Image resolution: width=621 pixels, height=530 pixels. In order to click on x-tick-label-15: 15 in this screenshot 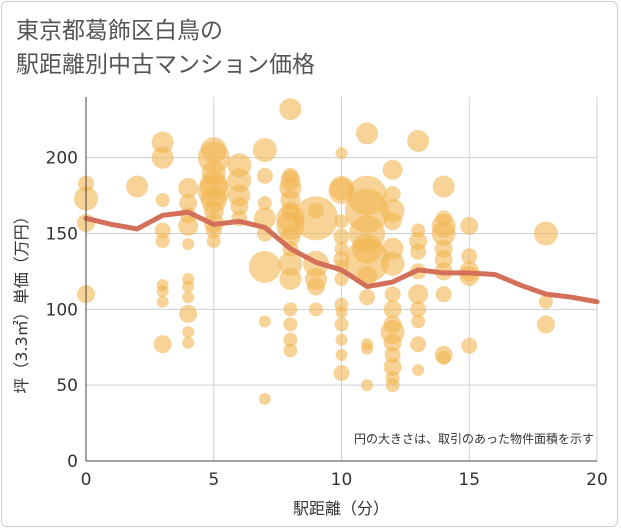, I will do `click(469, 480)`.